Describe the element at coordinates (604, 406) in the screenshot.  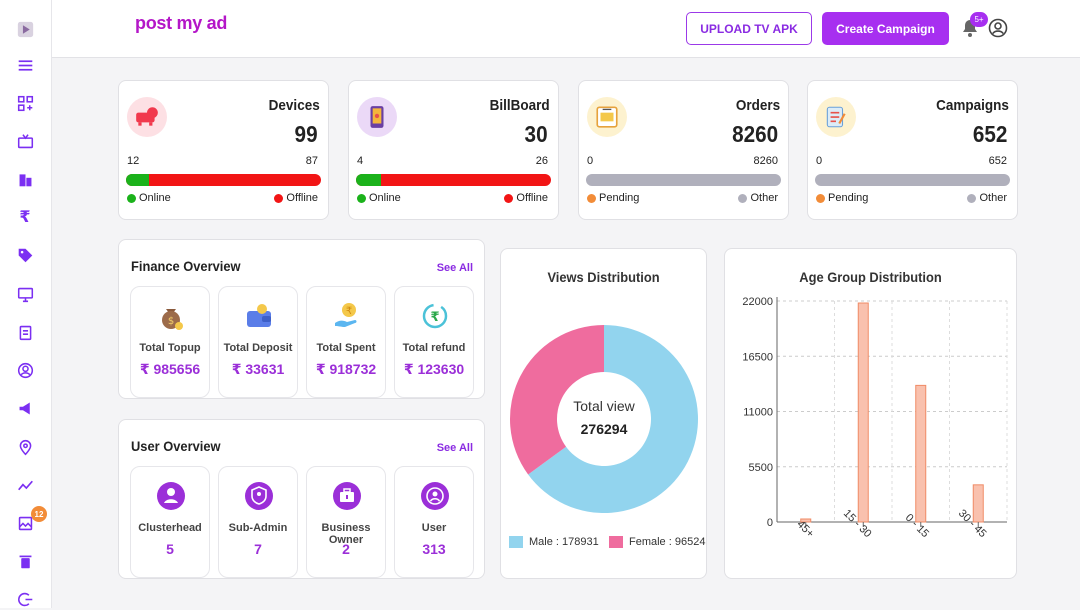
I see `donut-center-label: Total view` at that location.